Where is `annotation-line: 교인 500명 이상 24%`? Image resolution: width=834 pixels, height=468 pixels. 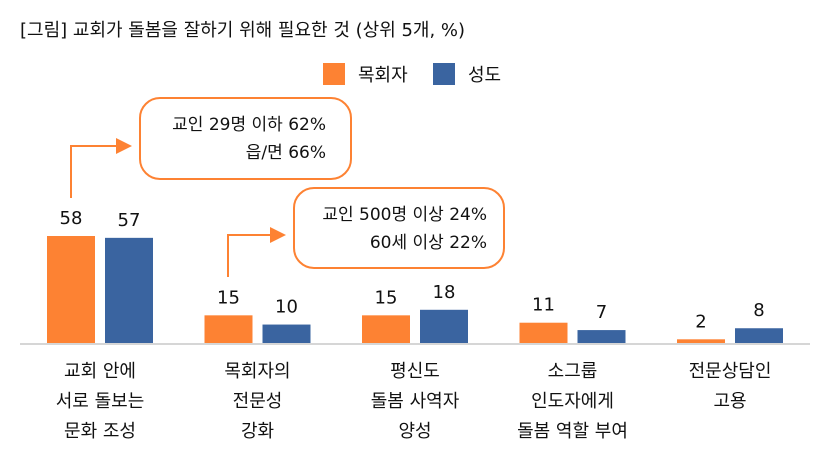
annotation-line: 교인 500명 이상 24% is located at coordinates (404, 215).